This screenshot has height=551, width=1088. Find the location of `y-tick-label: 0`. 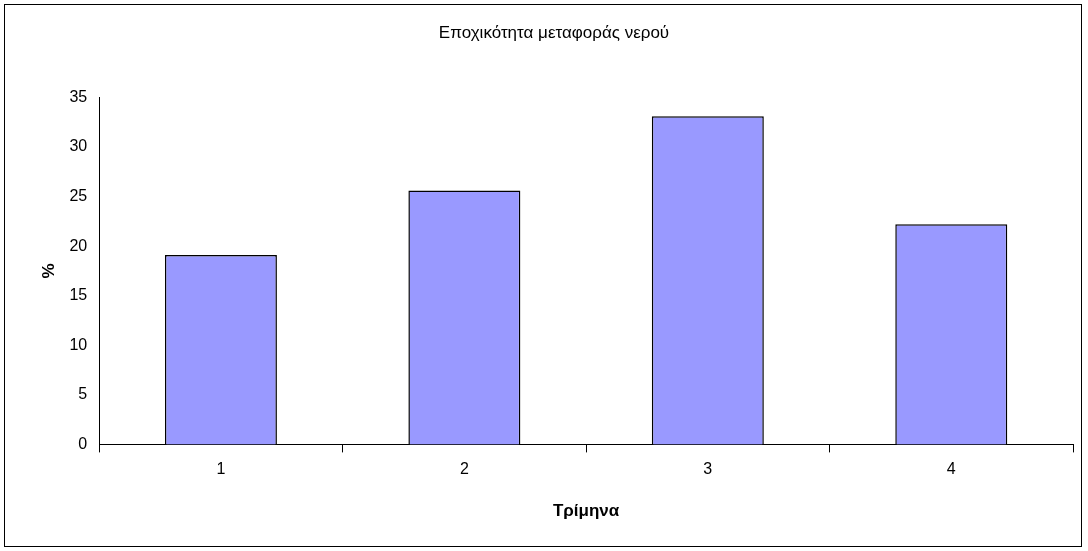

y-tick-label: 0 is located at coordinates (83, 443).